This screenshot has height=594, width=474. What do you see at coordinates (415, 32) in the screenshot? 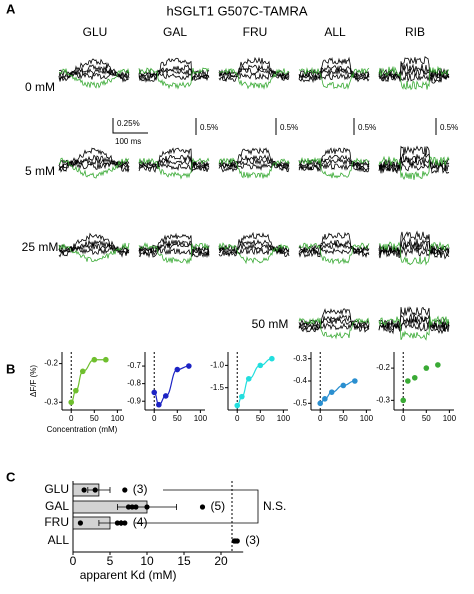
I see `column-label: RIB` at bounding box center [415, 32].